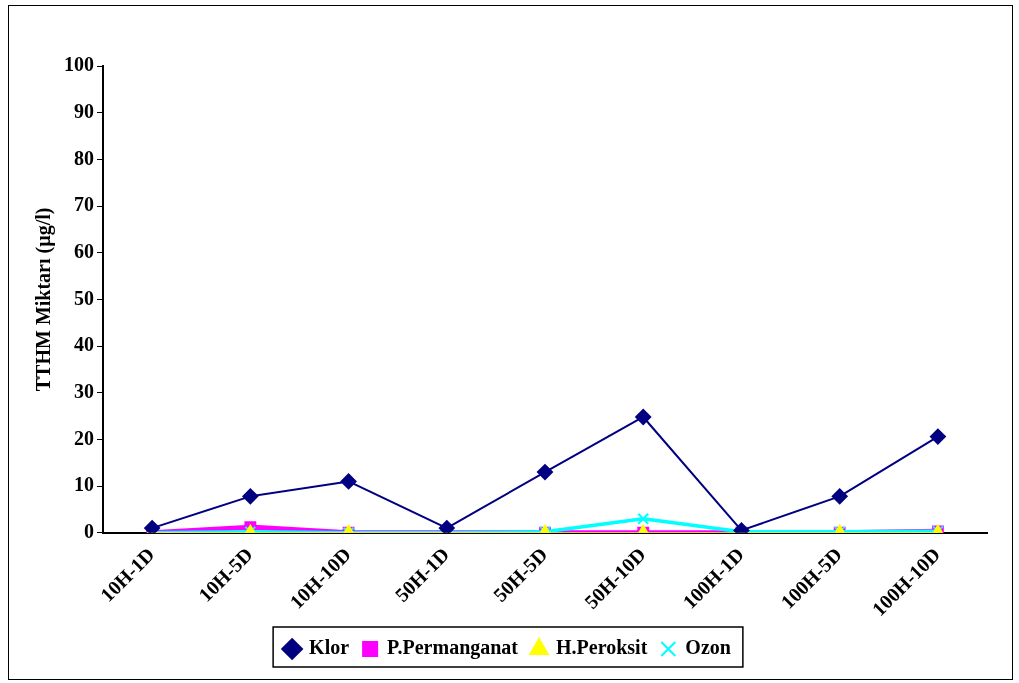 This screenshot has width=1019, height=683. What do you see at coordinates (329, 647) in the screenshot?
I see `legend-label: Klor` at bounding box center [329, 647].